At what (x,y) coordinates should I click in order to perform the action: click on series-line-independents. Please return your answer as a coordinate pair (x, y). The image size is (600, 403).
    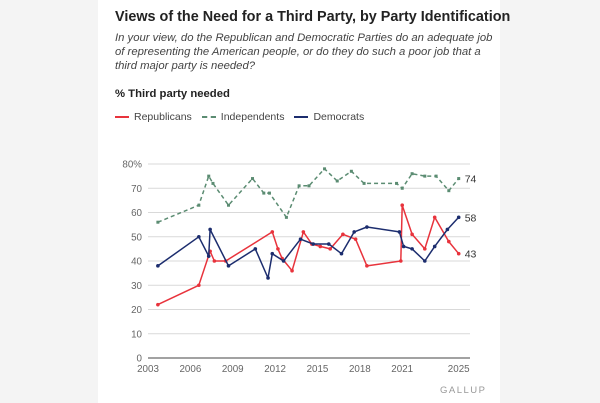
    Looking at the image, I should click on (308, 195).